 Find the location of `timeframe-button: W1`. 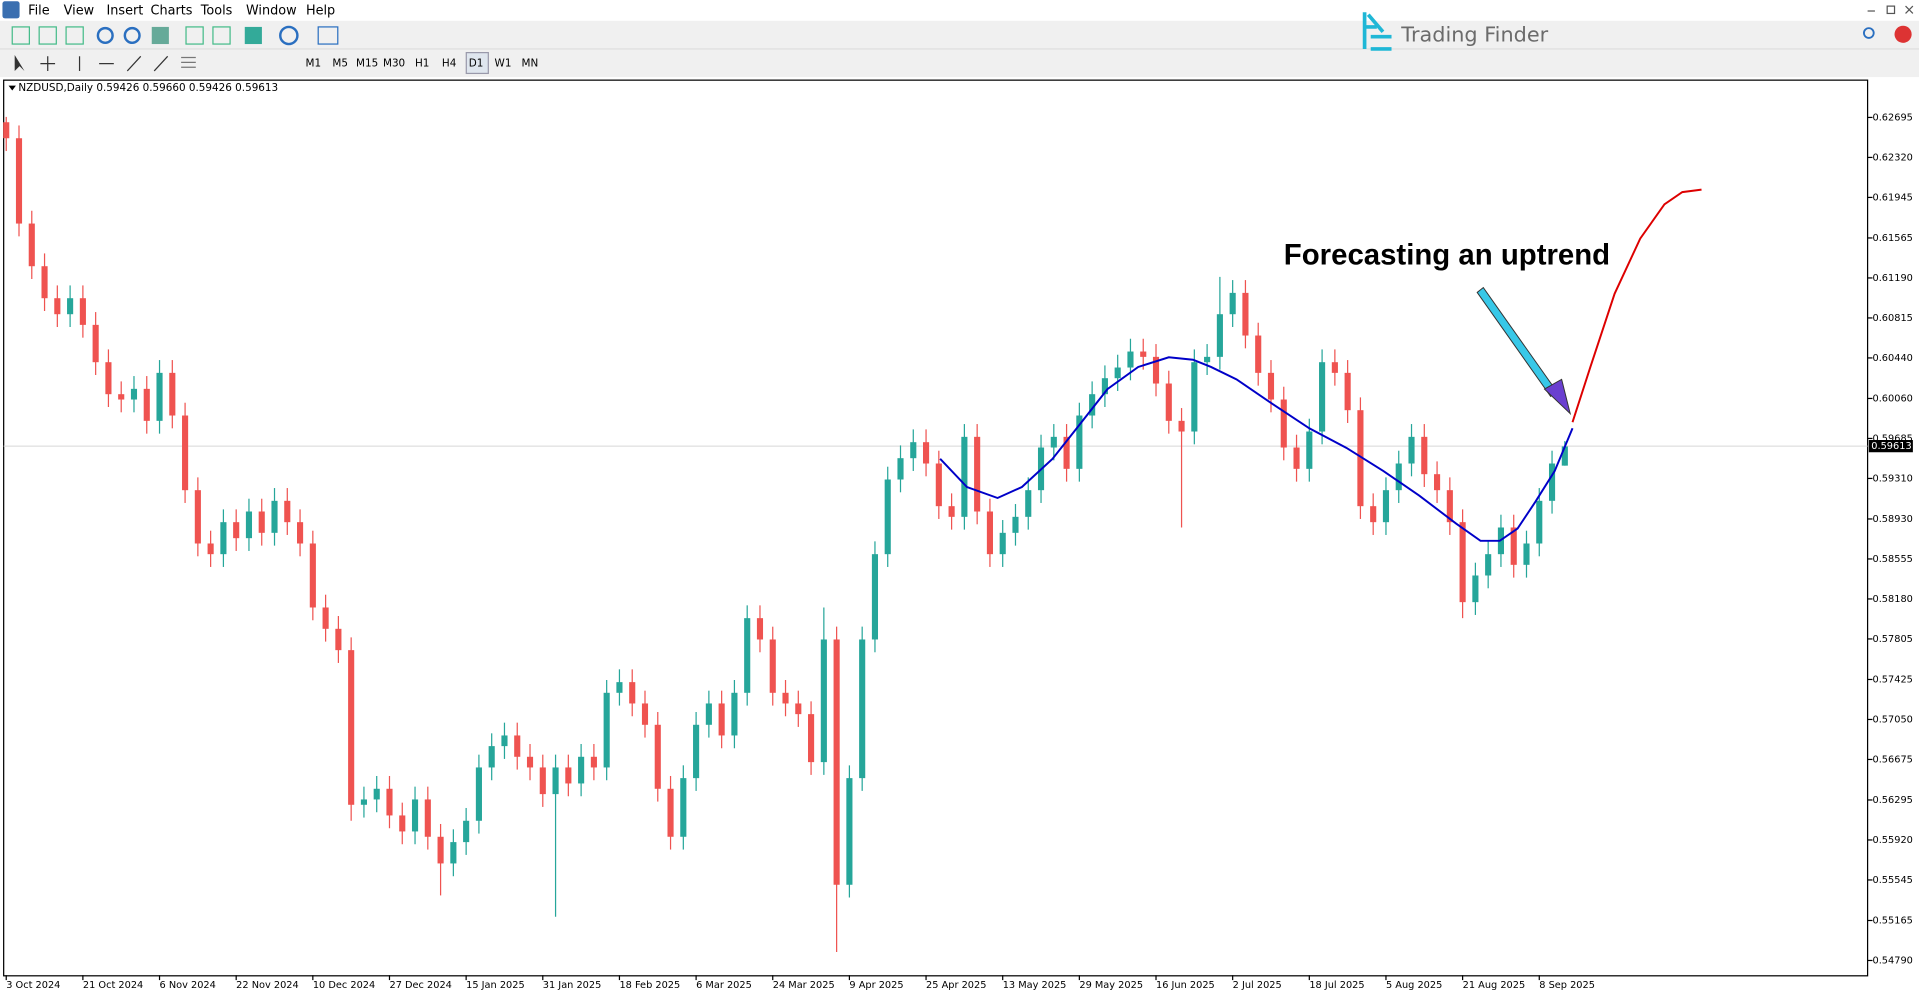

timeframe-button: W1 is located at coordinates (503, 64).